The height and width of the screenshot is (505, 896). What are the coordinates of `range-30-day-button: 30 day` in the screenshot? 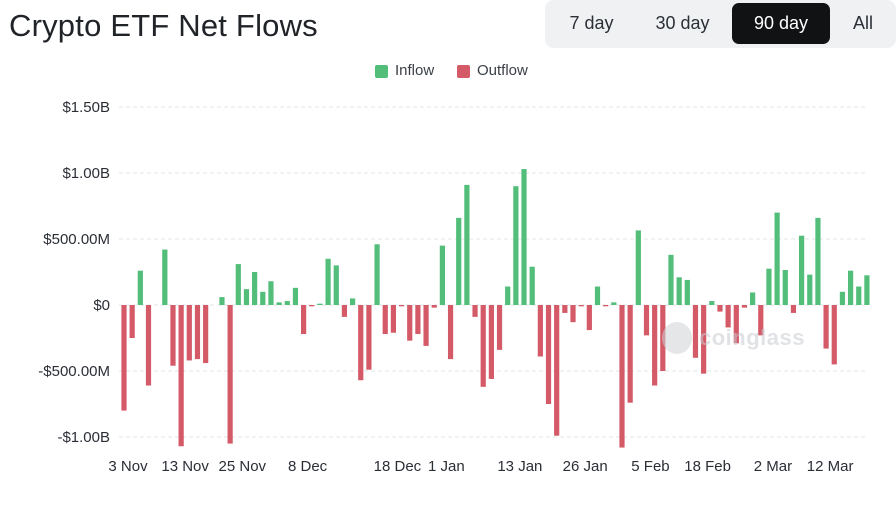 It's located at (682, 23).